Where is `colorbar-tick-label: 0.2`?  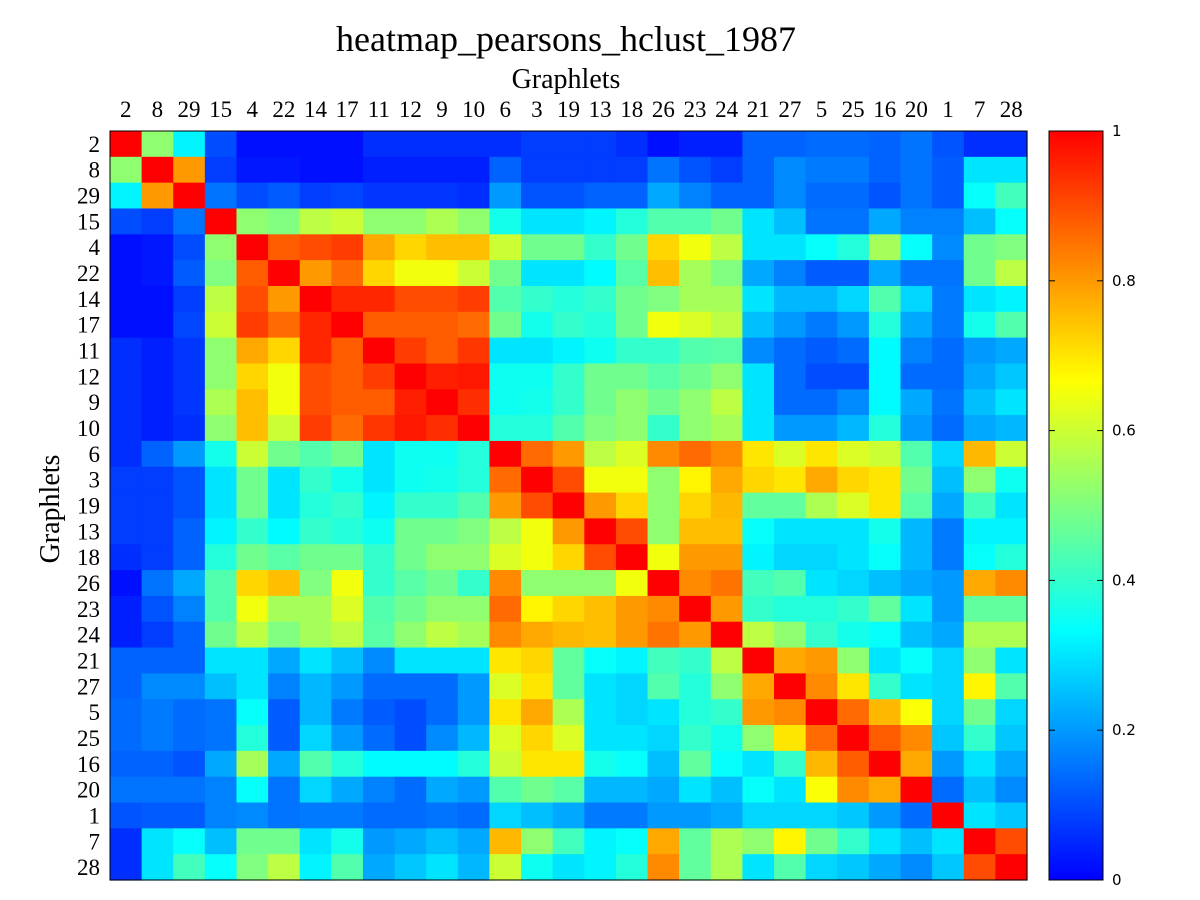 colorbar-tick-label: 0.2 is located at coordinates (1124, 730).